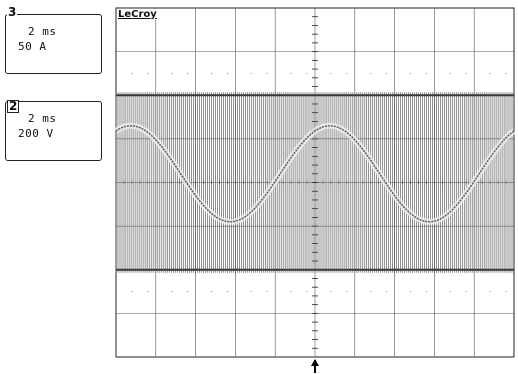 This screenshot has width=518, height=374. I want to click on trigger-arrow-head, so click(315, 362).